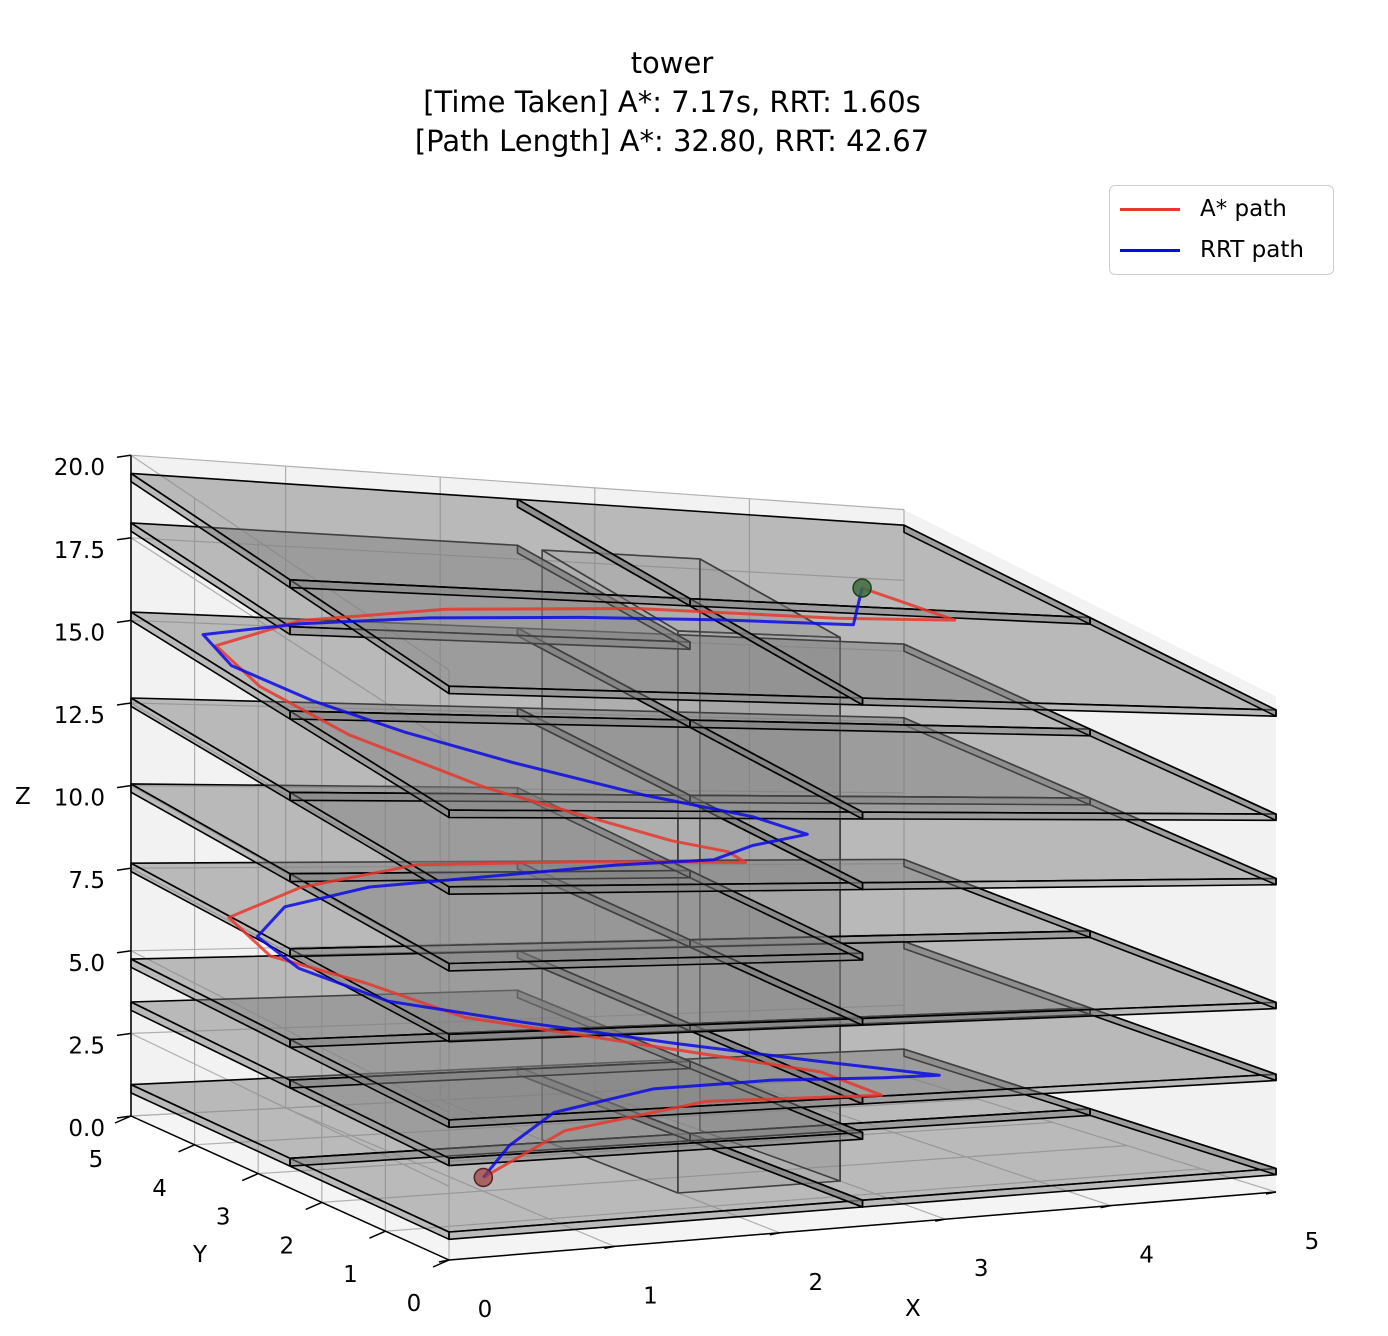  Describe the element at coordinates (79, 551) in the screenshot. I see `z-tick-label: 17.5` at that location.